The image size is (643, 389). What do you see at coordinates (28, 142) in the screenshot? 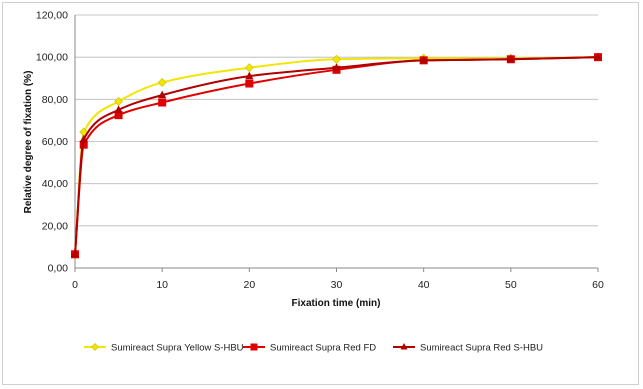
I see `y-axis-title: Relative degree of fixation (%)` at bounding box center [28, 142].